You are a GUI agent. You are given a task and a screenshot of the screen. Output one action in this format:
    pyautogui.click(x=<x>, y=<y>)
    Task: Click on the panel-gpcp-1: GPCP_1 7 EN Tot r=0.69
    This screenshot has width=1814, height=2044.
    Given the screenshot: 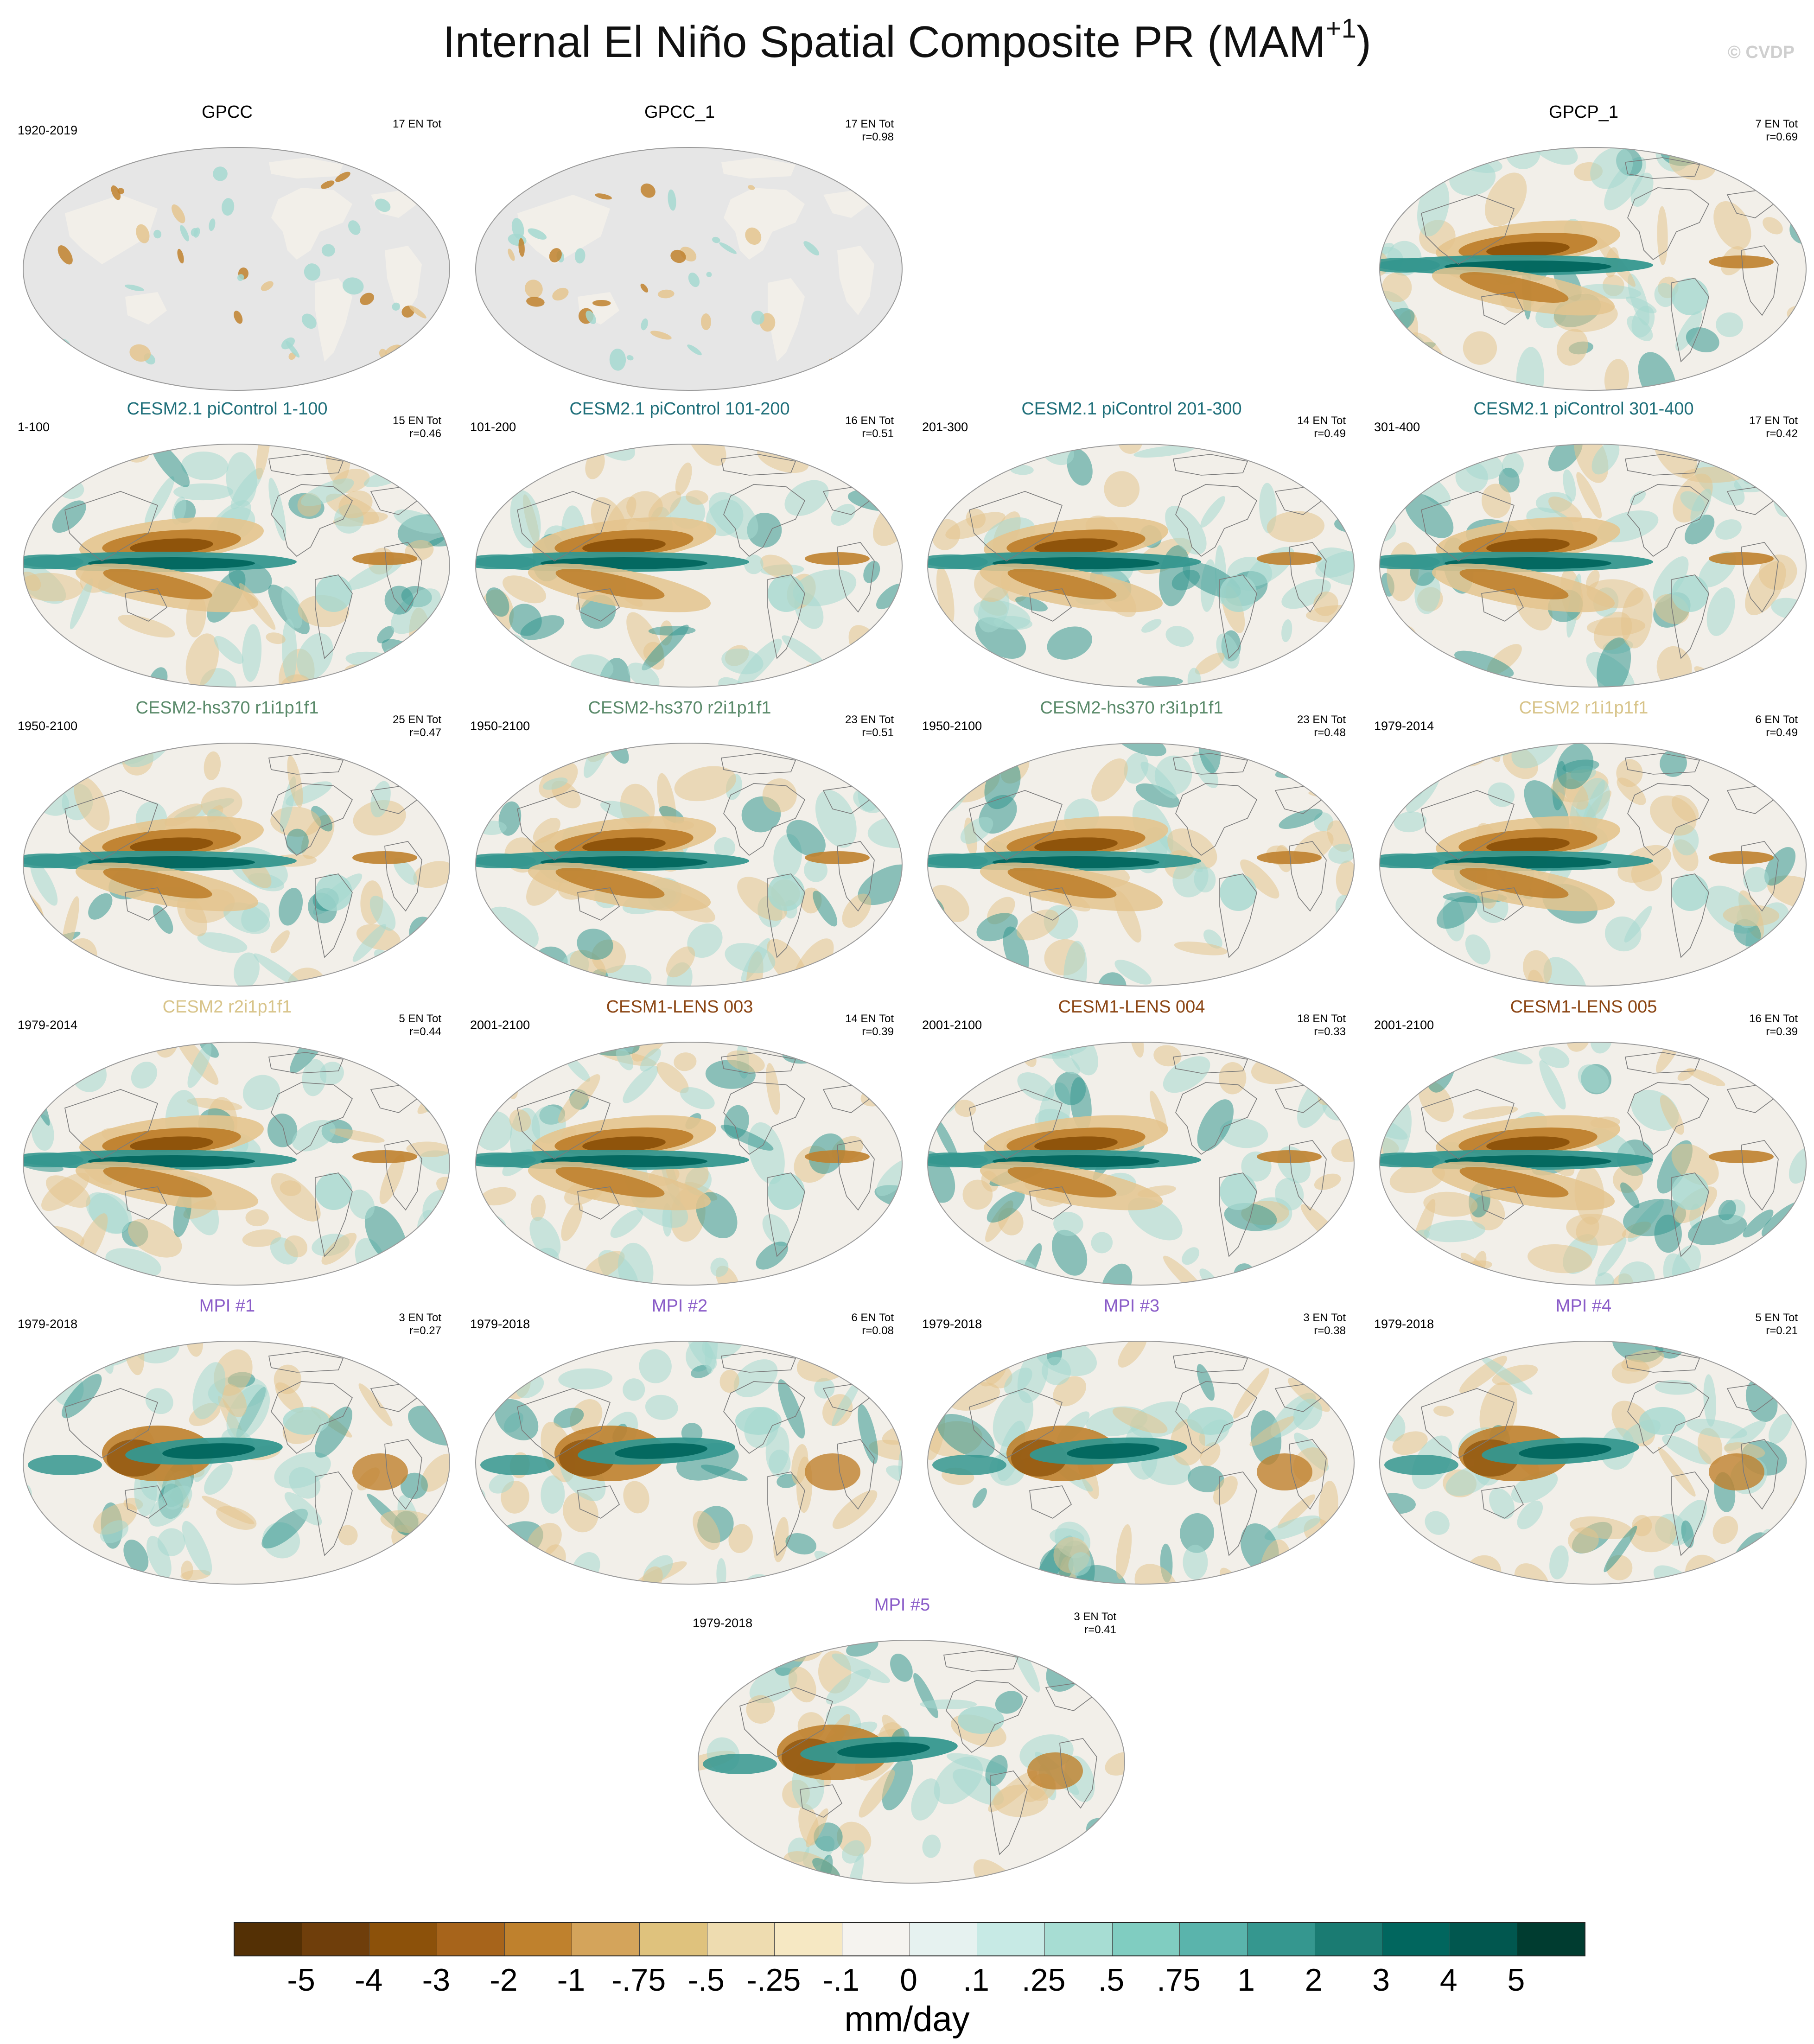 What is the action you would take?
    pyautogui.click(x=1586, y=250)
    